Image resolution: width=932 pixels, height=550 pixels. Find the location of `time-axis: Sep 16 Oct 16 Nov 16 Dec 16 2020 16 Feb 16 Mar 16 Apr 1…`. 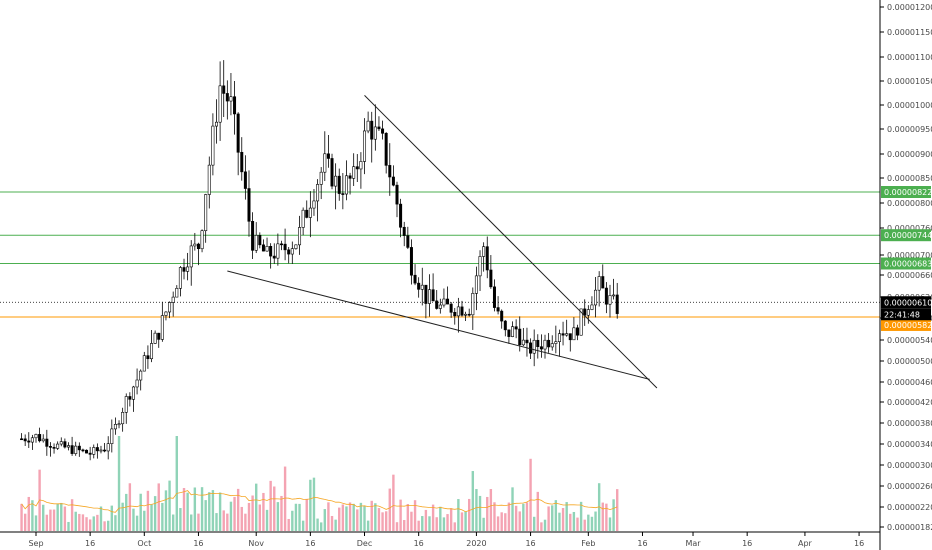

time-axis: Sep 16 Oct 16 Nov 16 Dec 16 2020 16 Feb 16 Mar 16 Apr 1… is located at coordinates (446, 540).